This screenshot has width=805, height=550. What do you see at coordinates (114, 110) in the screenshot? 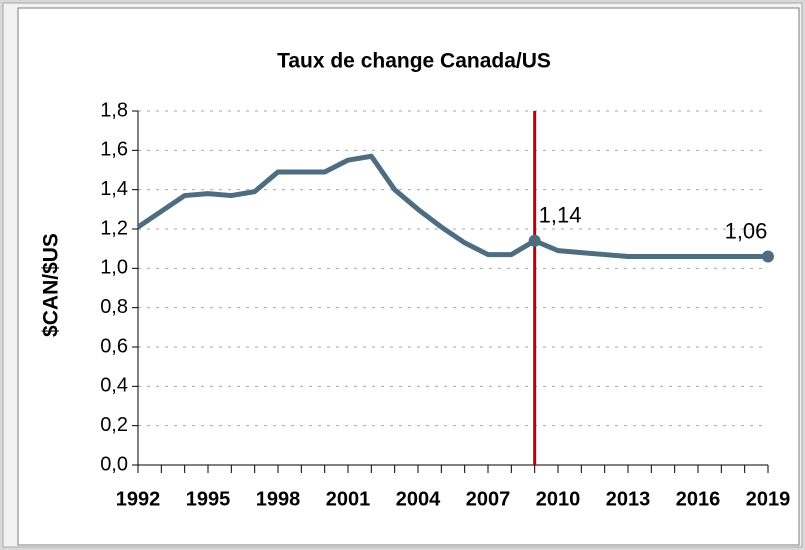
I see `y-tick-label: 1,8` at bounding box center [114, 110].